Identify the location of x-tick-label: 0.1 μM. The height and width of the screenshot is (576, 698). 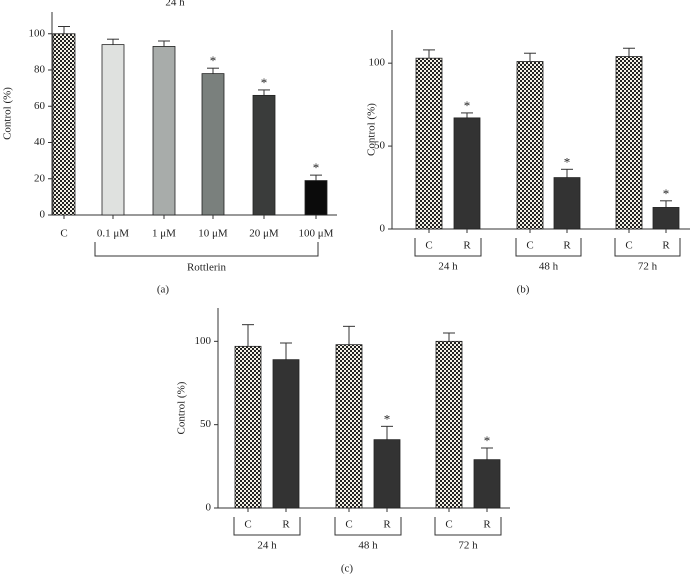
(113, 234).